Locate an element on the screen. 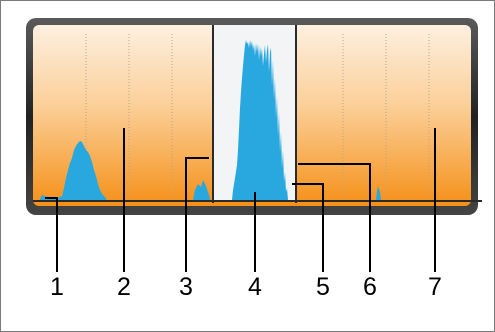  callout-label-3: 3 is located at coordinates (186, 287).